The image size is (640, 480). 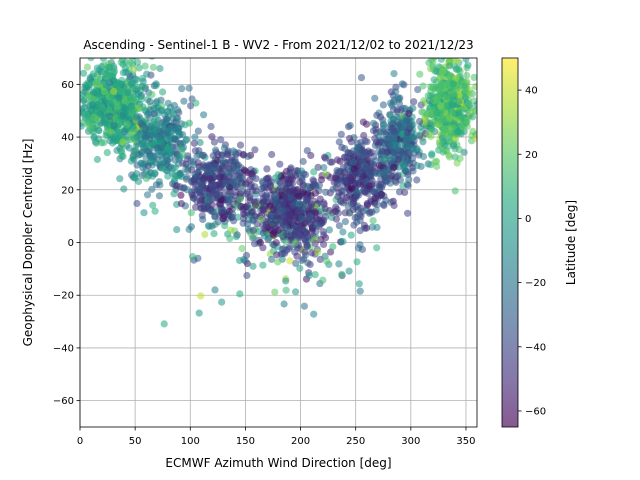 What do you see at coordinates (510, 242) in the screenshot?
I see `colorbar-gradient` at bounding box center [510, 242].